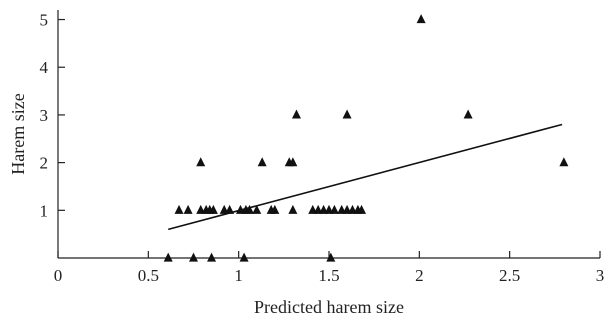 The height and width of the screenshot is (320, 608). What do you see at coordinates (44, 67) in the screenshot?
I see `y-tick-label: 4` at bounding box center [44, 67].